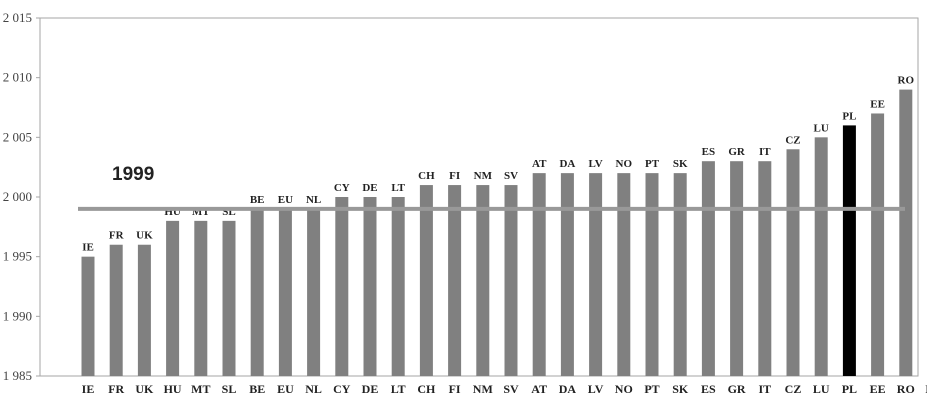 Image resolution: width=927 pixels, height=403 pixels. I want to click on y-tick-label: 2 010, so click(17, 77).